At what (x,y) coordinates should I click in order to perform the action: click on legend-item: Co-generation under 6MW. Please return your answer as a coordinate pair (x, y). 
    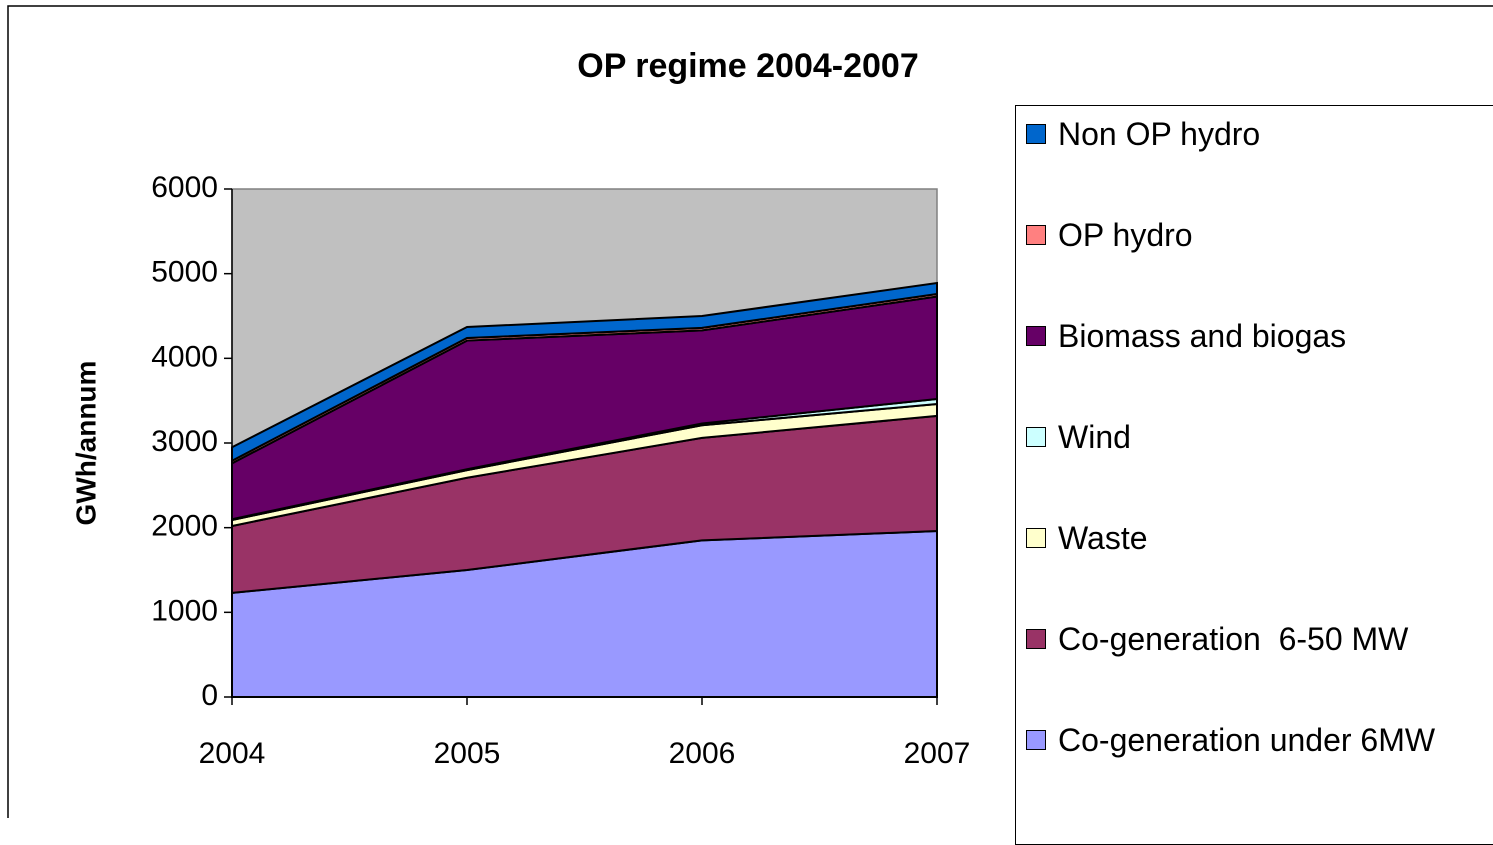
    Looking at the image, I should click on (1253, 740).